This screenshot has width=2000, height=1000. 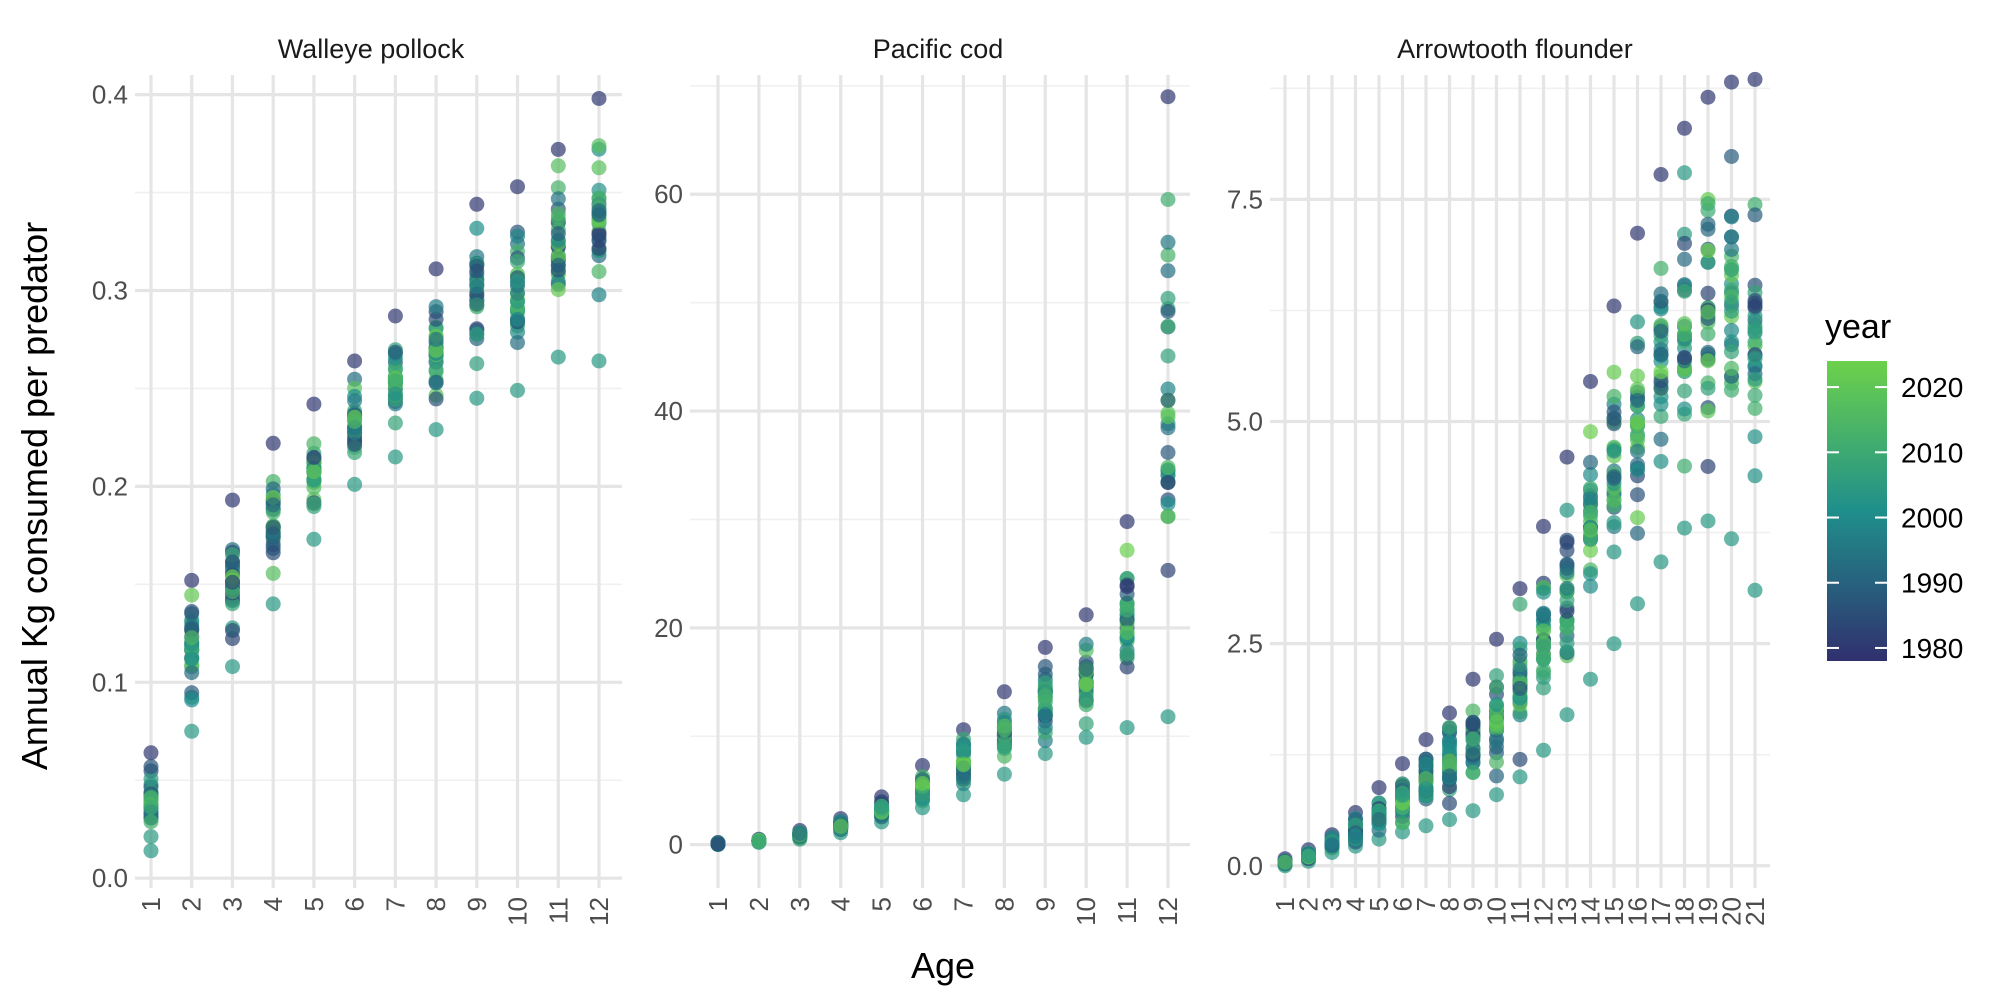 I want to click on x-tick-label: 20, so click(x=1732, y=911).